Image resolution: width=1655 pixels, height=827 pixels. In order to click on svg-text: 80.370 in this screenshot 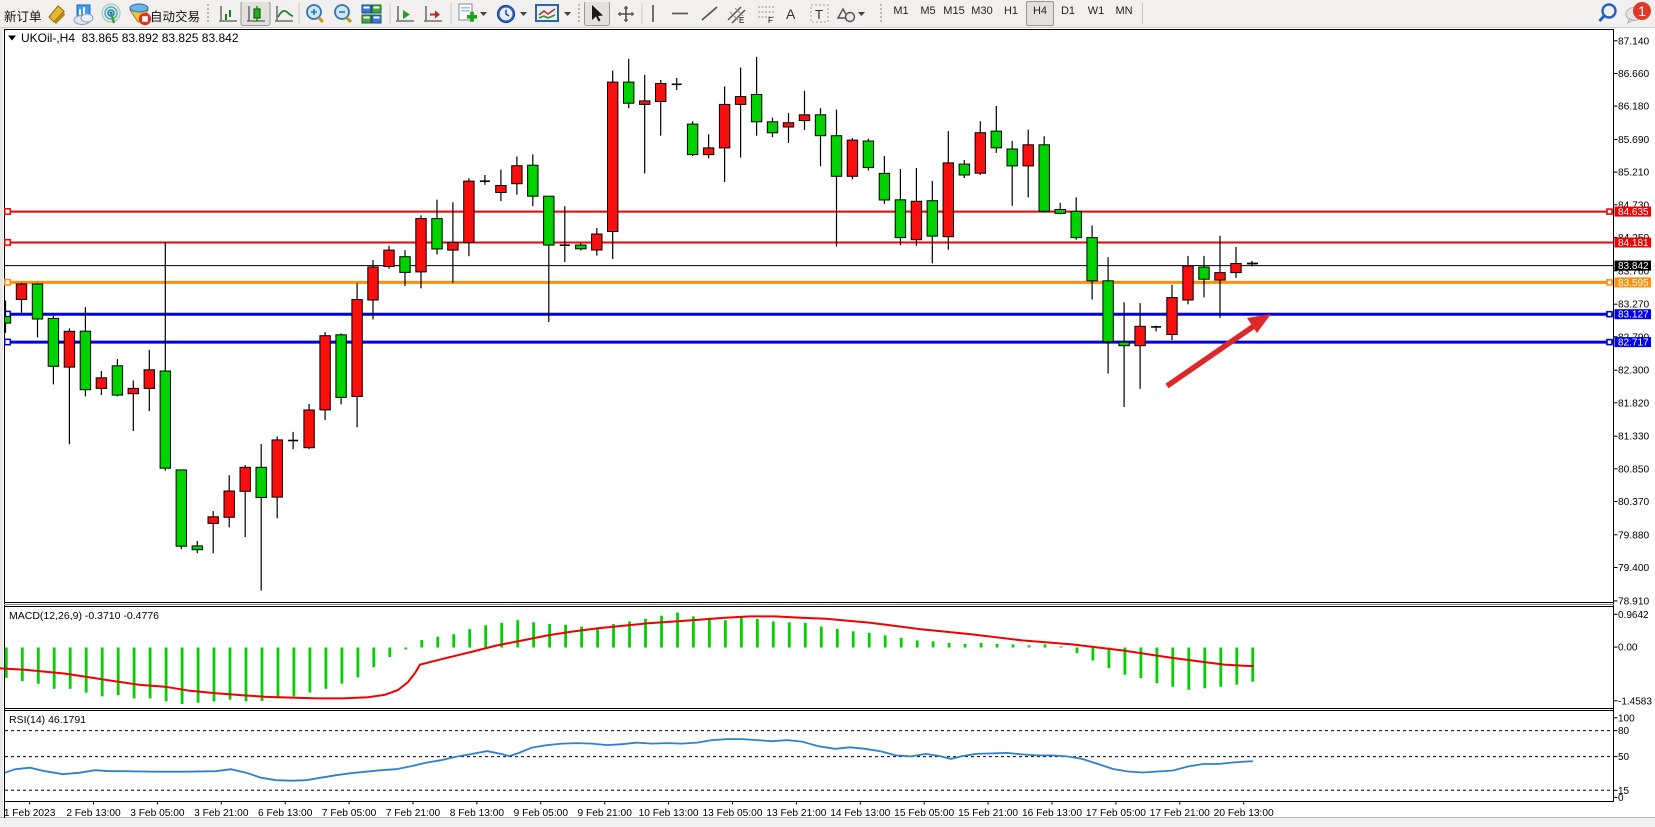, I will do `click(1633, 502)`.